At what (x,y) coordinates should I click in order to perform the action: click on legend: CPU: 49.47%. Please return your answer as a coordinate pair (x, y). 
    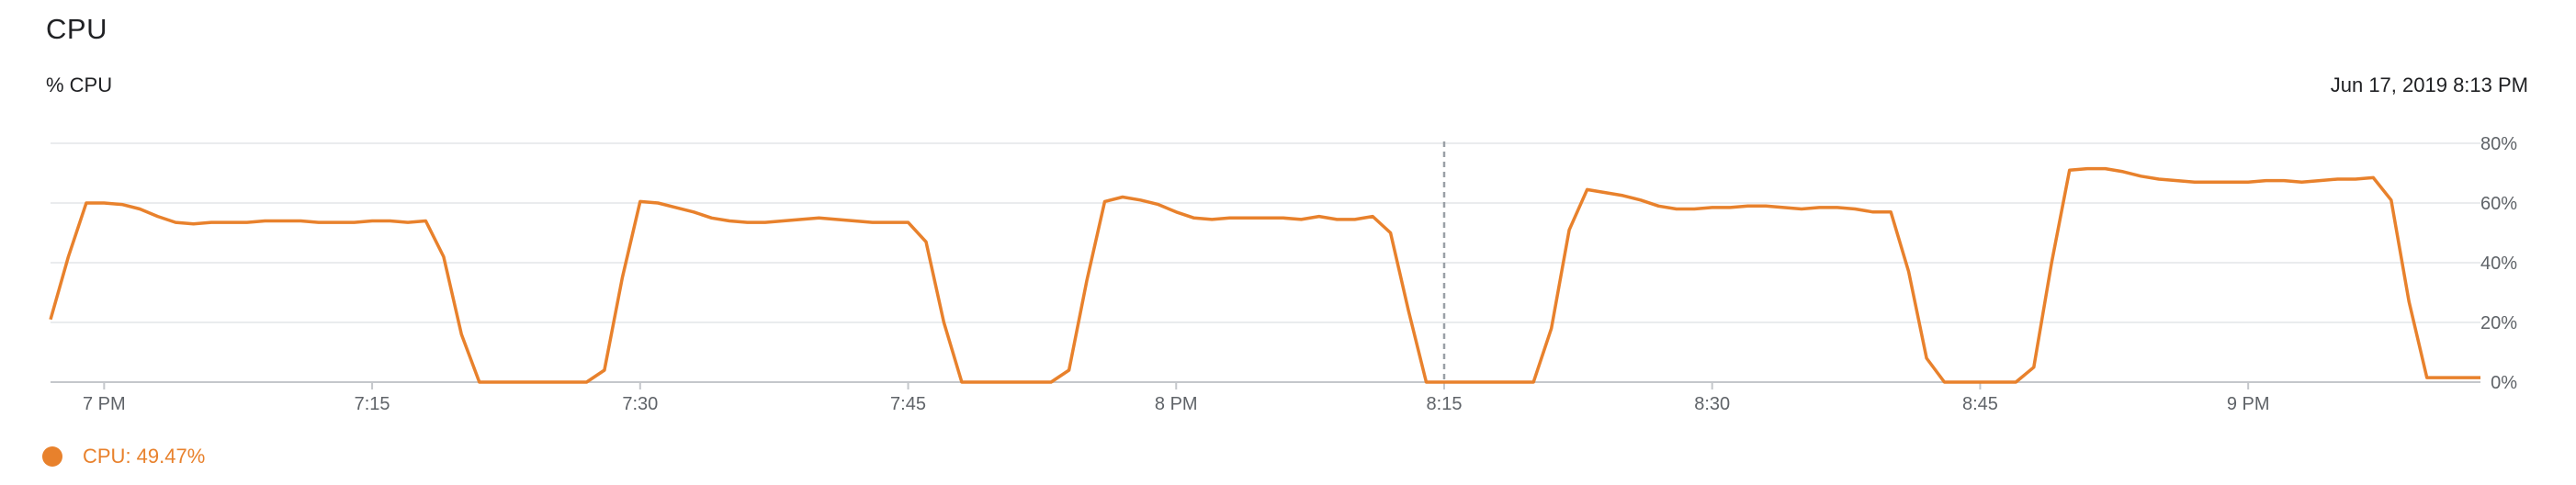
    Looking at the image, I should click on (123, 456).